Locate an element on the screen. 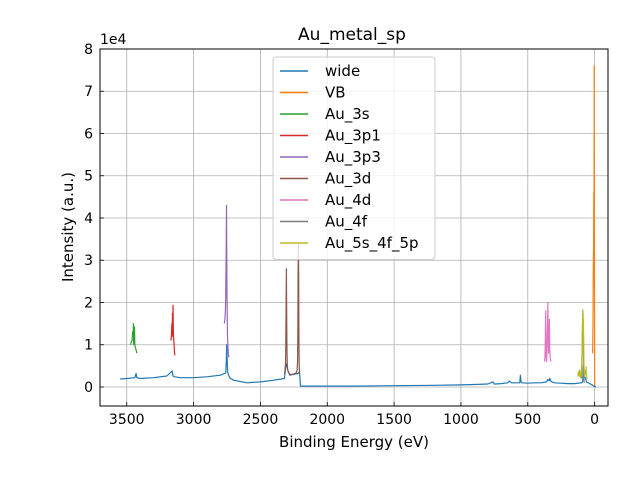 Image resolution: width=640 pixels, height=480 pixels. legend-box is located at coordinates (354, 158).